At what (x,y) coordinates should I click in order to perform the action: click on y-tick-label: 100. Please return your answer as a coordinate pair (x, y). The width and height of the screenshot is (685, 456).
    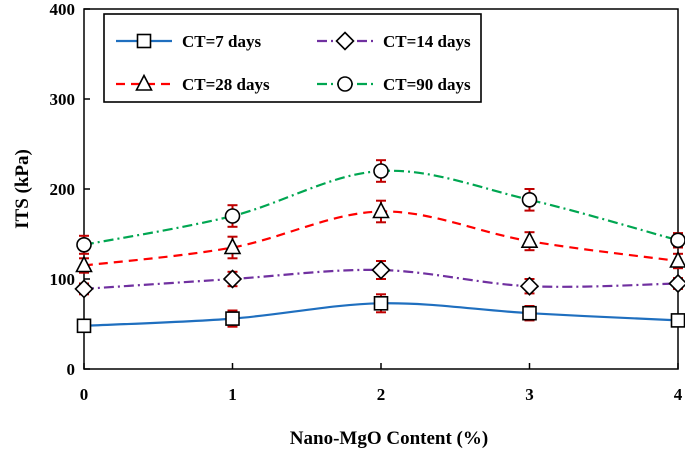
    Looking at the image, I should click on (63, 279).